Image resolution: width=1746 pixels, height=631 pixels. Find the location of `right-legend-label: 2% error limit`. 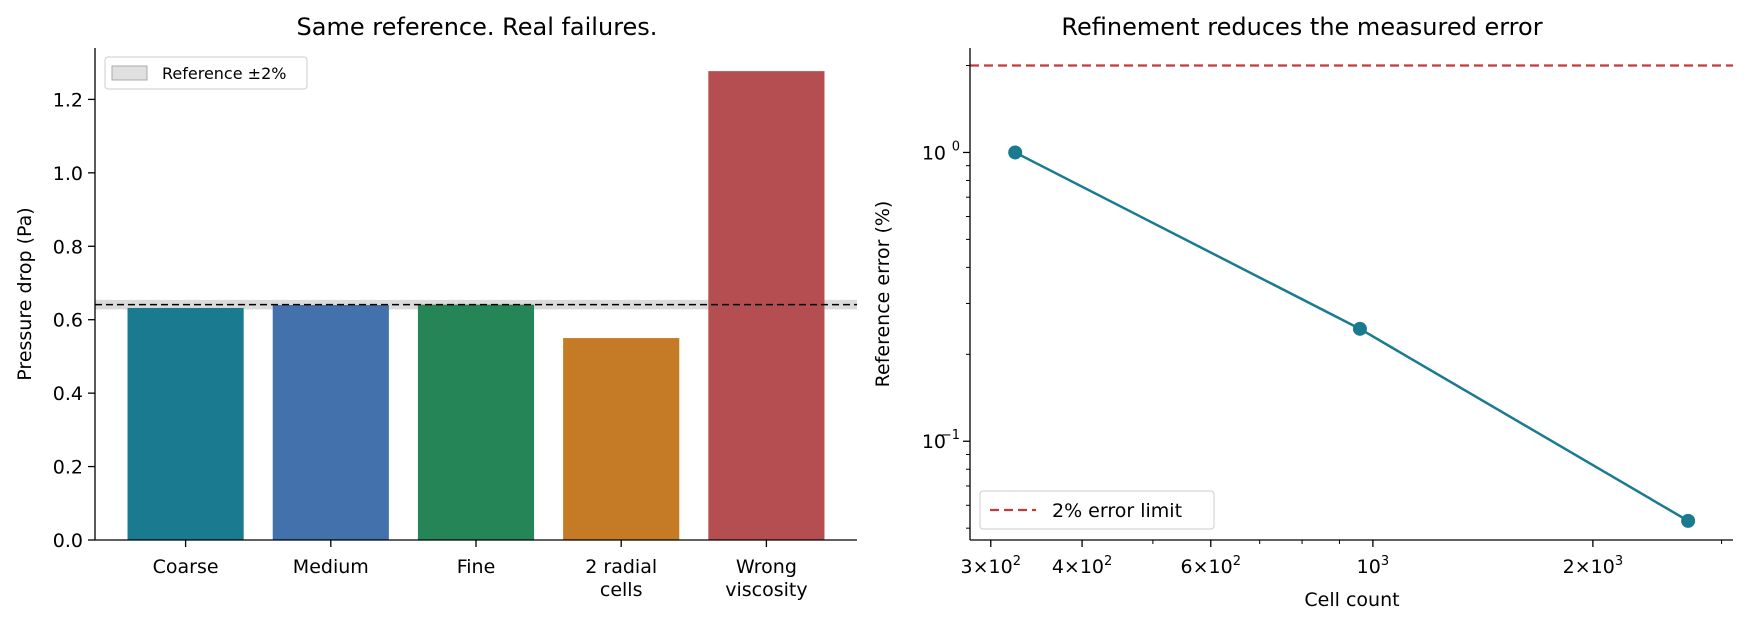

right-legend-label: 2% error limit is located at coordinates (1117, 511).